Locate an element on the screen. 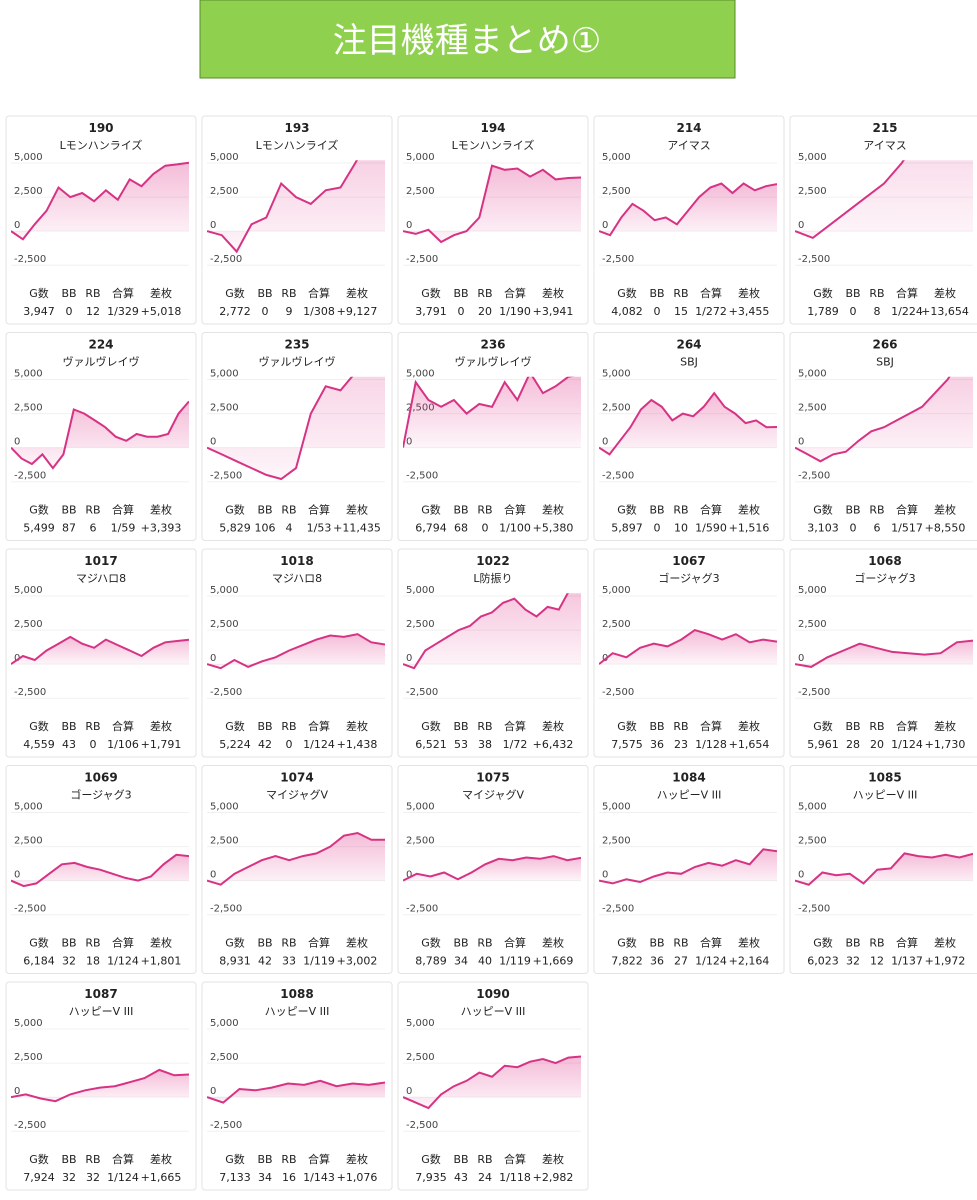 Image resolution: width=977 pixels, height=1200 pixels. stat-value: 8 is located at coordinates (877, 311).